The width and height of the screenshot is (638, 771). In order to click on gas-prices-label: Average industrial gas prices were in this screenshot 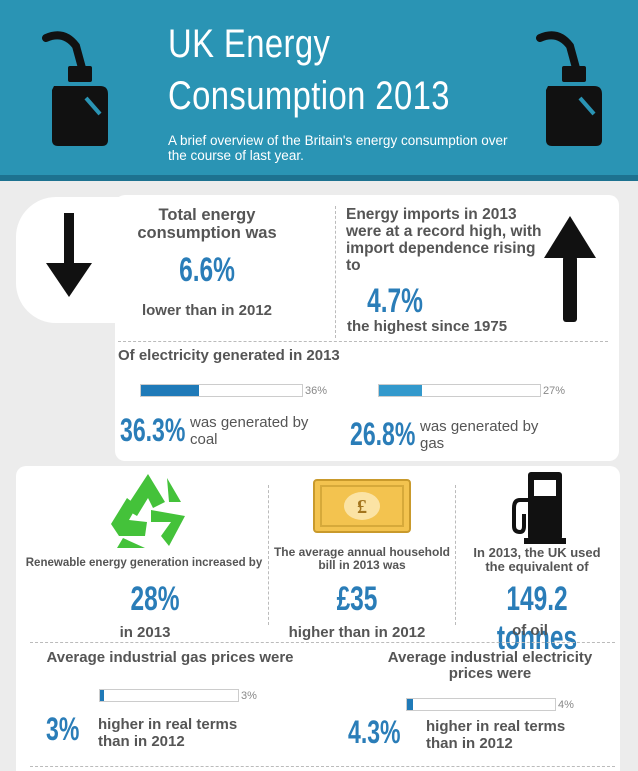, I will do `click(170, 657)`.